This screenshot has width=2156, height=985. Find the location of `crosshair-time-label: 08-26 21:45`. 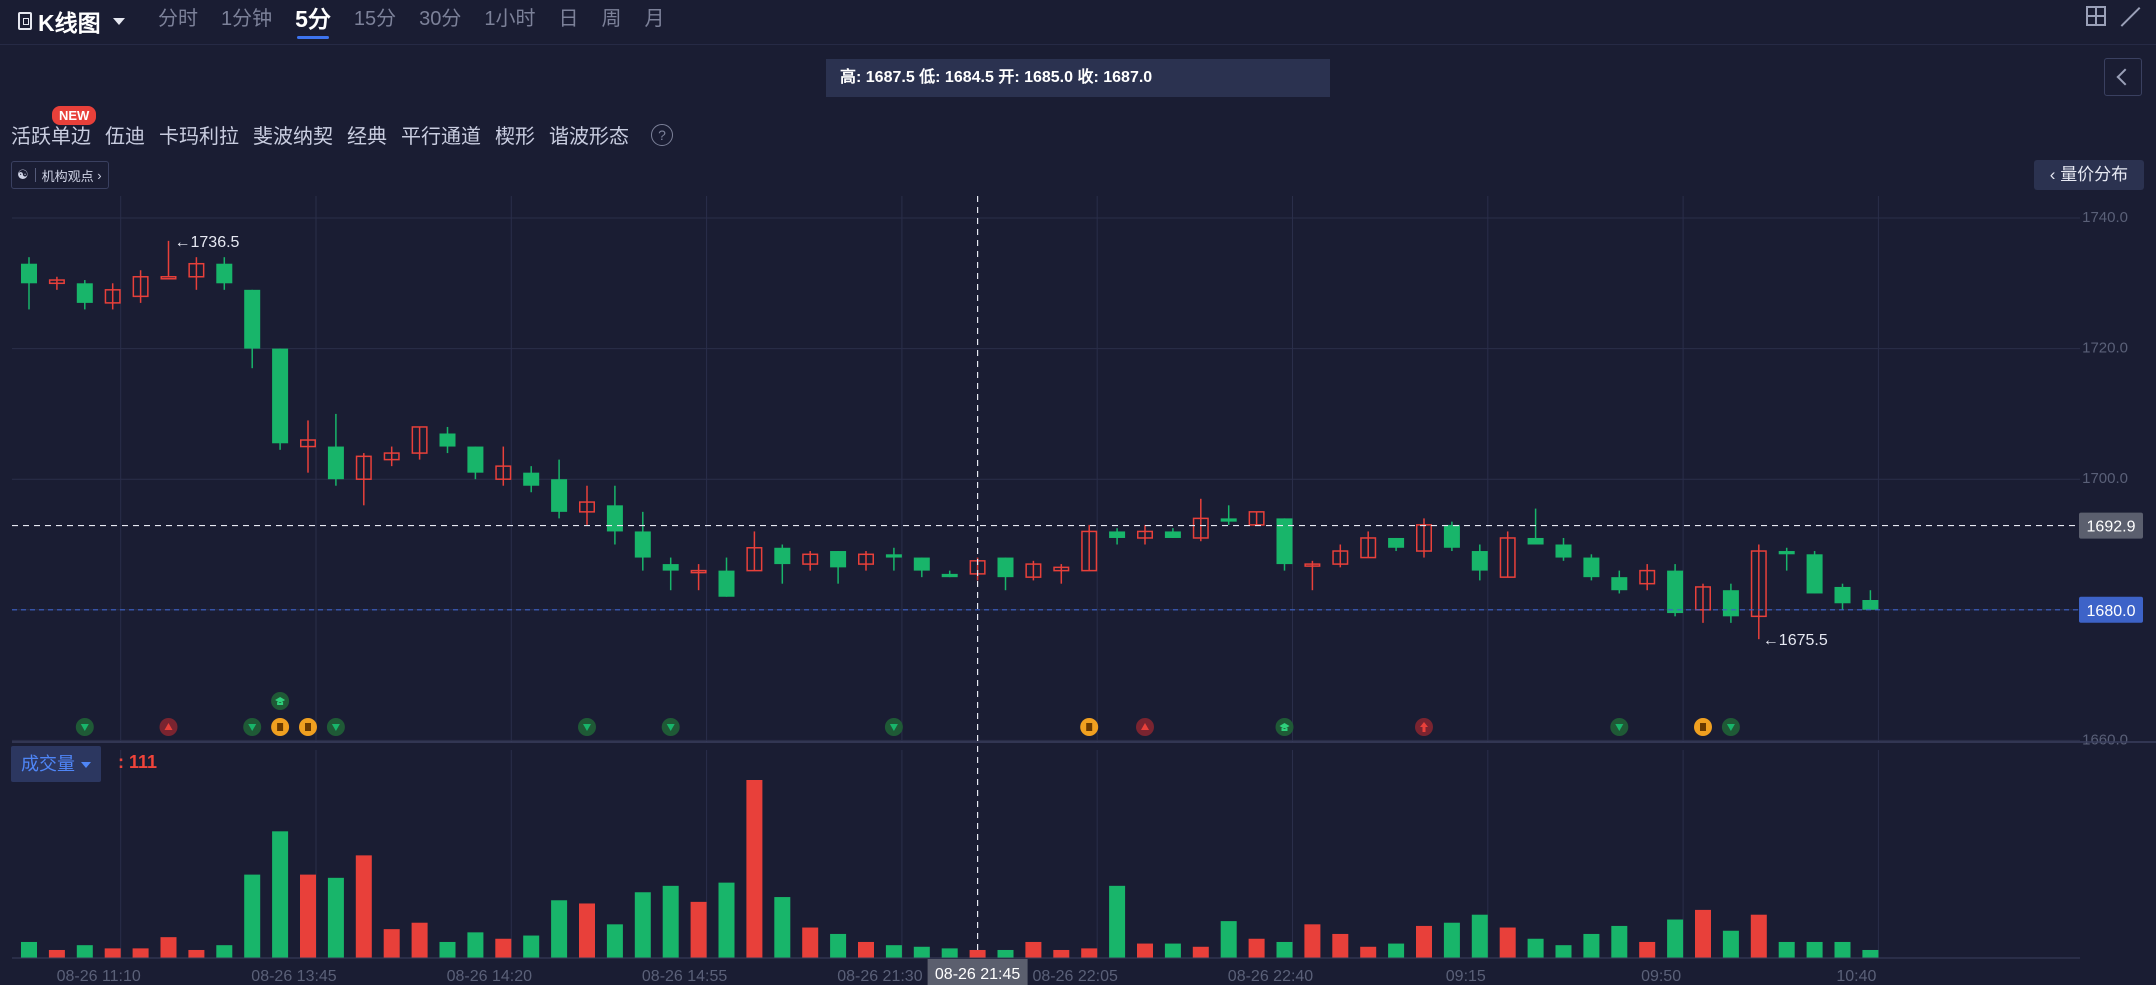

crosshair-time-label: 08-26 21:45 is located at coordinates (978, 974).